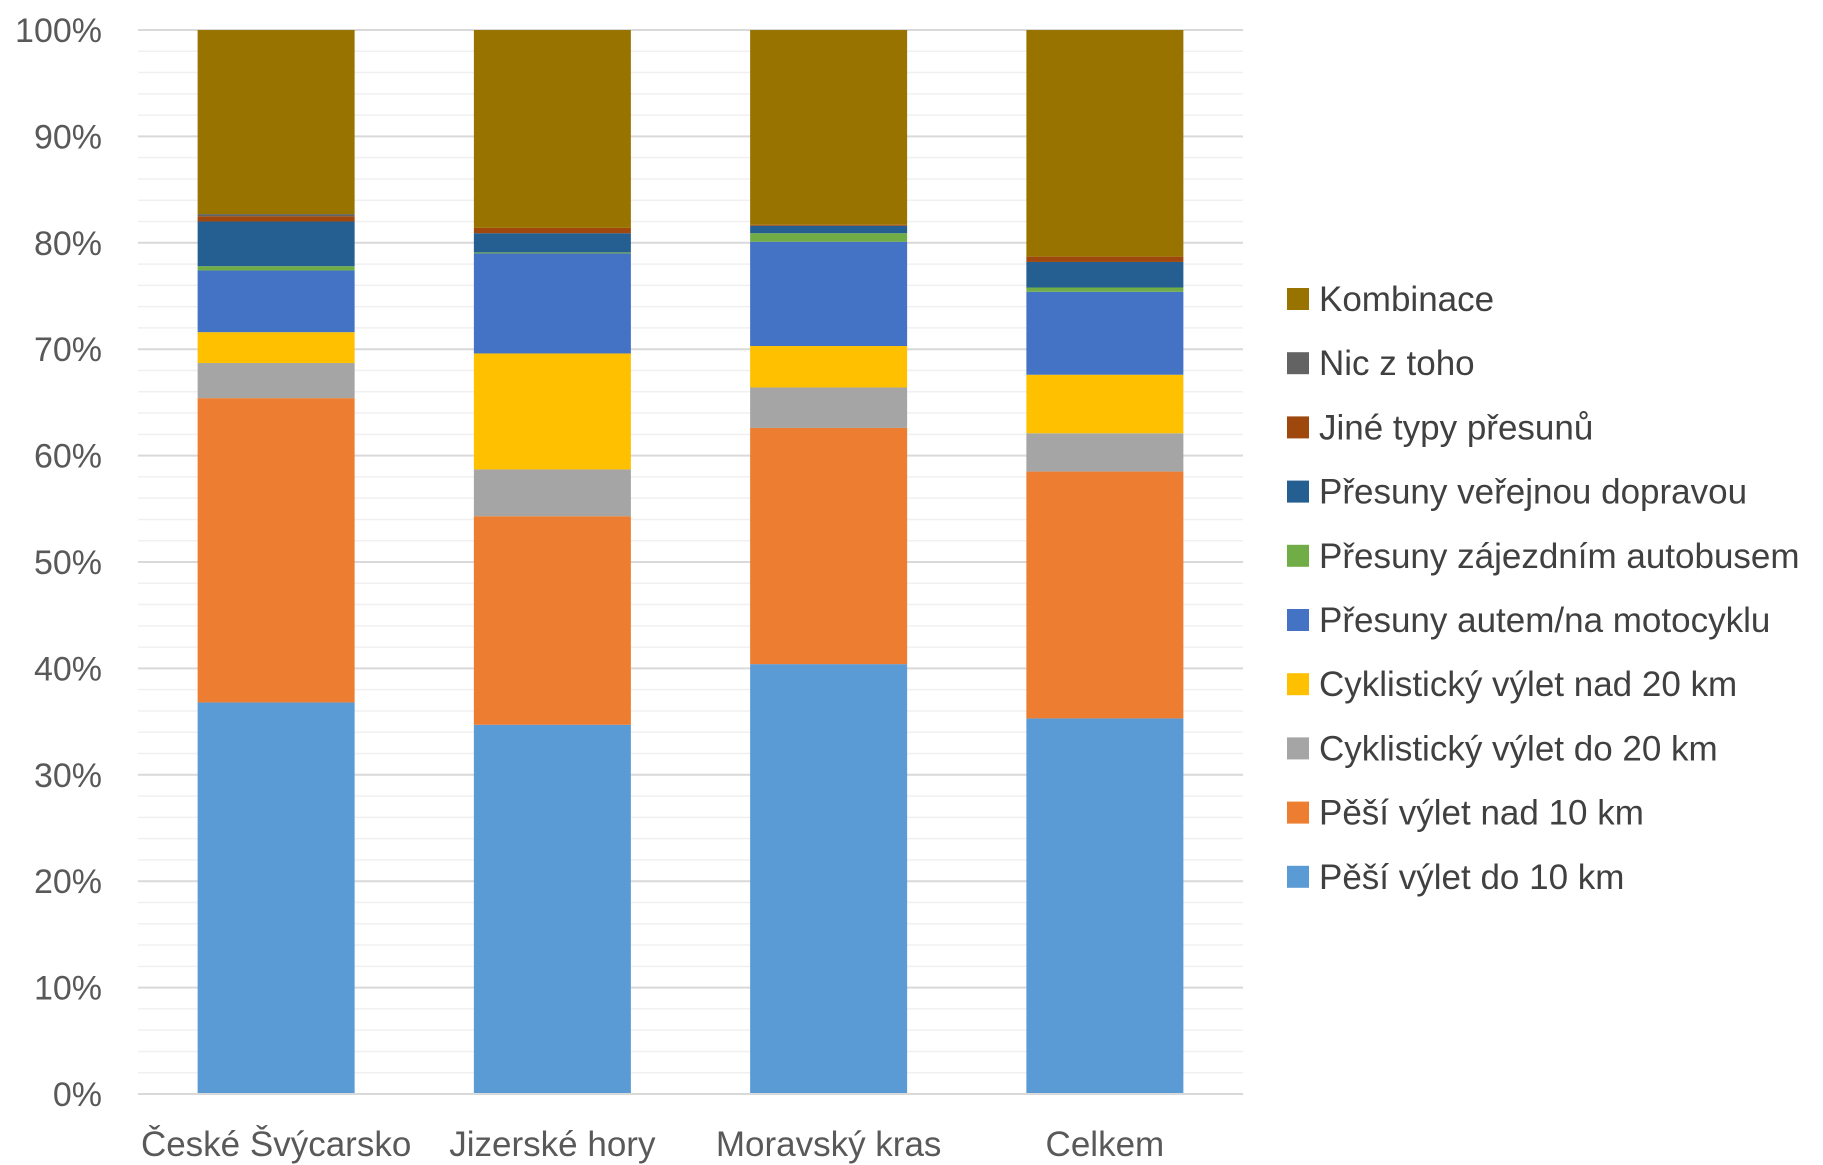 The height and width of the screenshot is (1165, 1823). Describe the element at coordinates (77, 1095) in the screenshot. I see `y-tick-label: 0%` at that location.